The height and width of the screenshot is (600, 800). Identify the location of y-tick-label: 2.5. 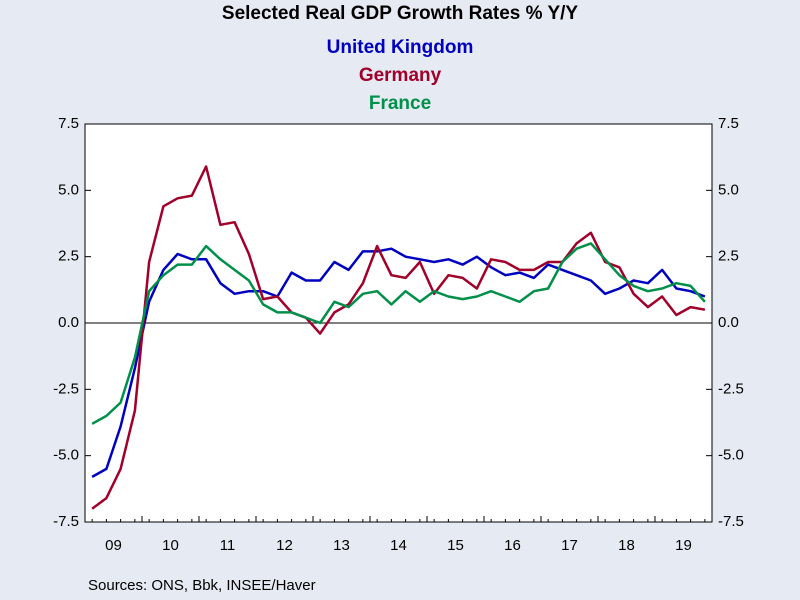
(68, 256).